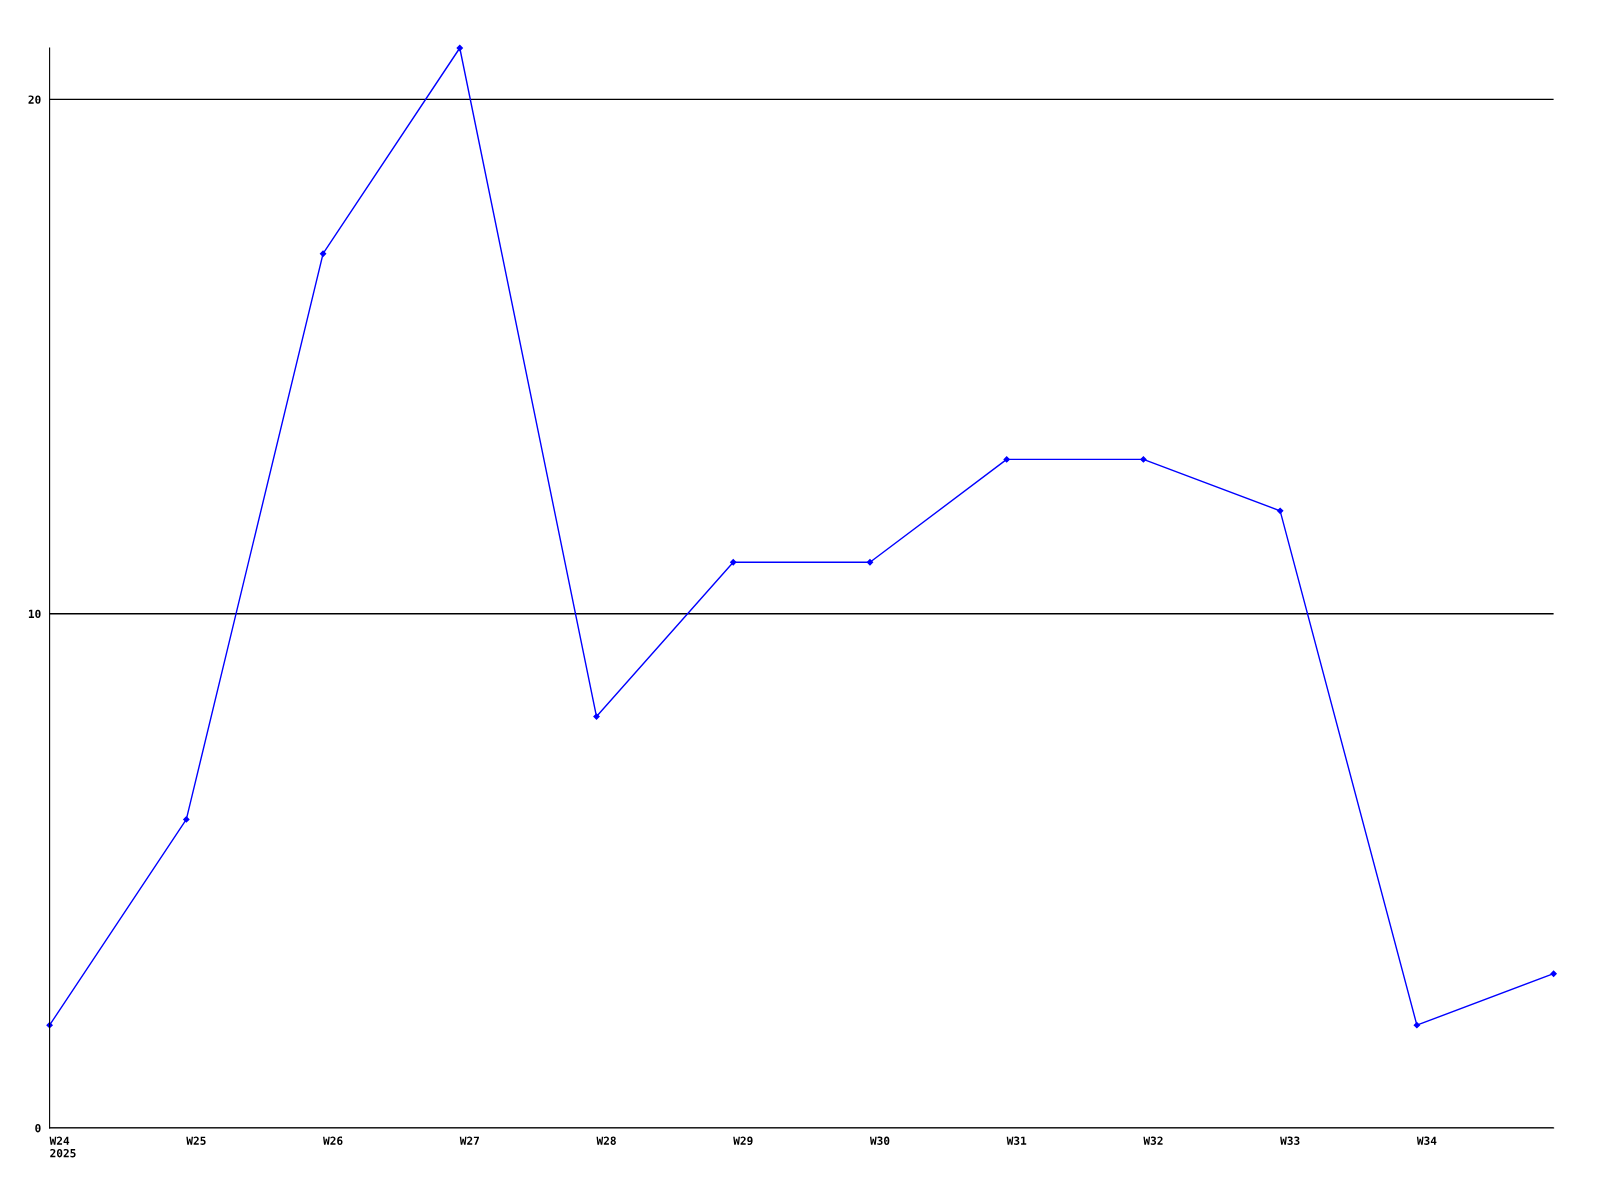  What do you see at coordinates (1426, 1140) in the screenshot?
I see `x-tick-label: W34` at bounding box center [1426, 1140].